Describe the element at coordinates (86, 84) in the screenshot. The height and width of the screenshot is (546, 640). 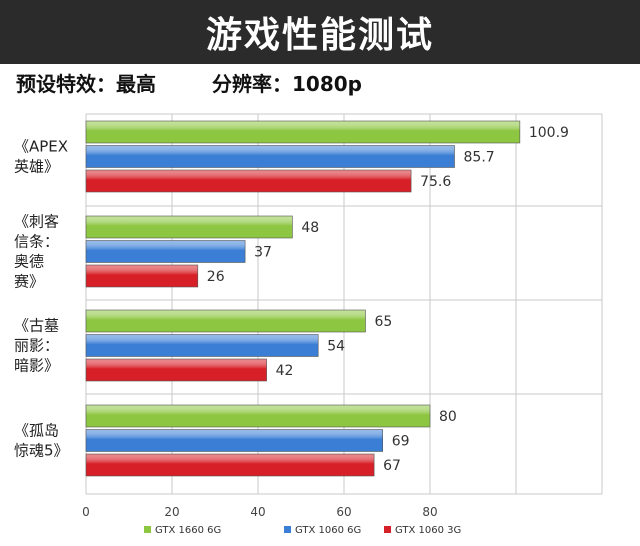
I see `preset-label: 预设特效：最高` at that location.